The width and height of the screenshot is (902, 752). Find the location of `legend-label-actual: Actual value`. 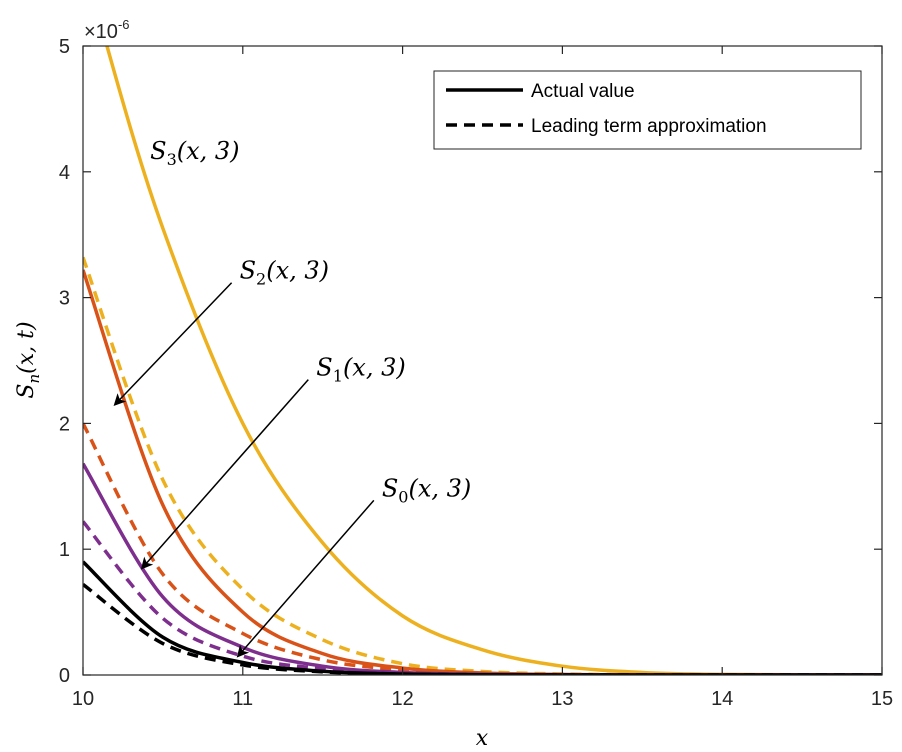

legend-label-actual: Actual value is located at coordinates (583, 91).